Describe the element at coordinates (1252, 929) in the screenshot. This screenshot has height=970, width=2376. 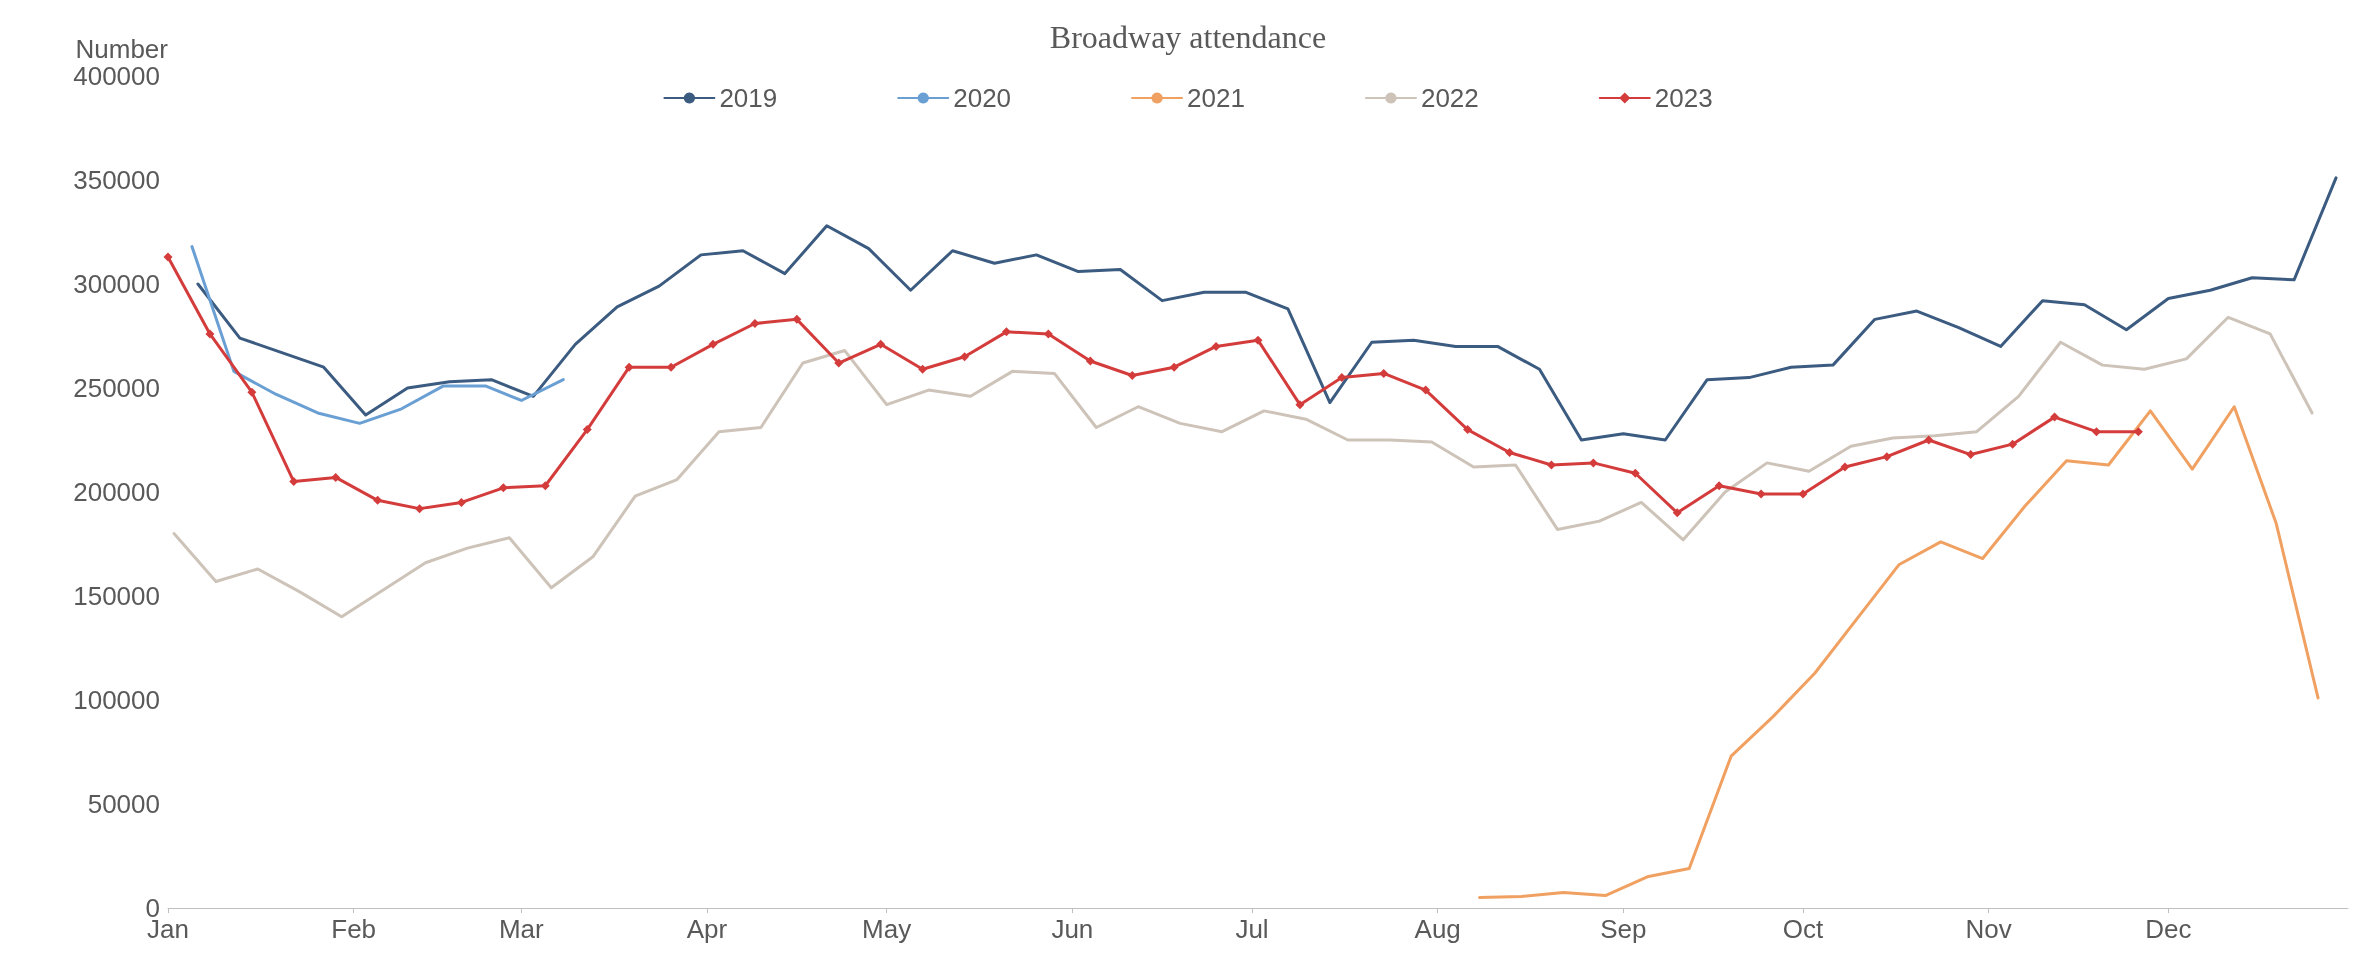
I see `x-tick-label: Jul` at that location.